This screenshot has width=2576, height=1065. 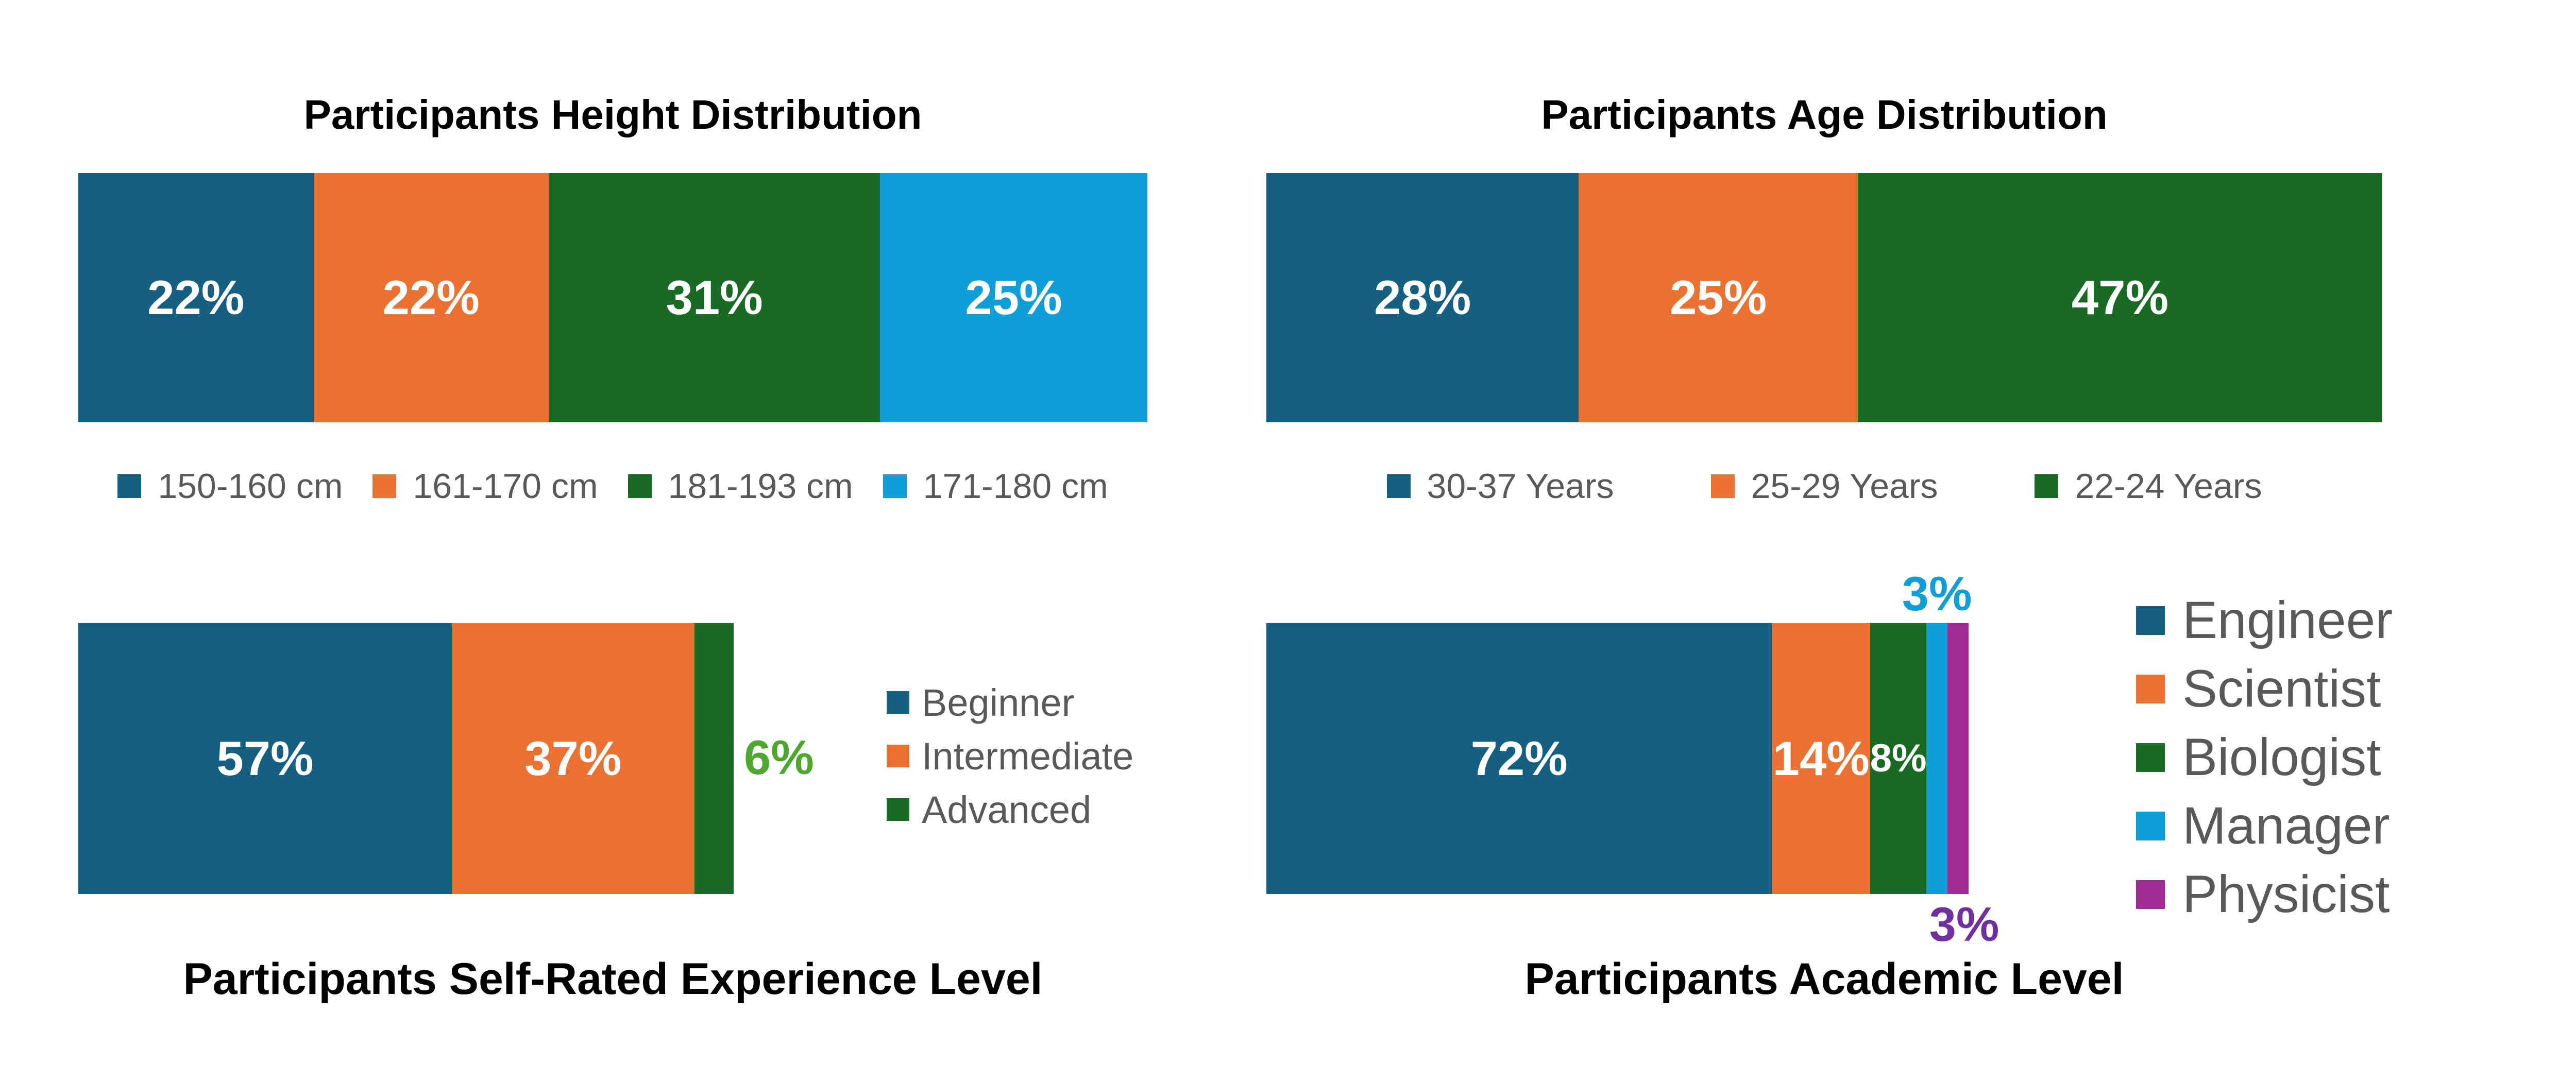 I want to click on bar-segment-biologist: 8%, so click(x=1898, y=759).